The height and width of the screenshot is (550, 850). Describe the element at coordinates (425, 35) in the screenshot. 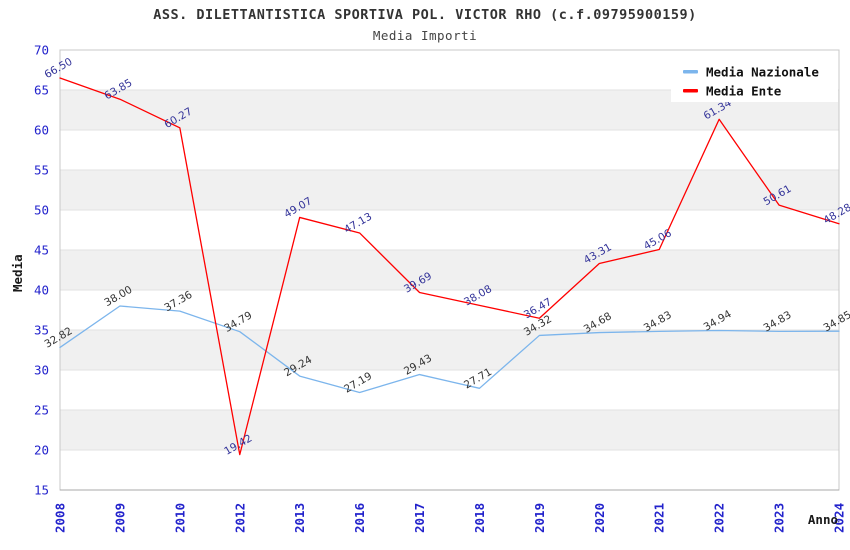

I see `chart-subtitle: Media Importi` at that location.